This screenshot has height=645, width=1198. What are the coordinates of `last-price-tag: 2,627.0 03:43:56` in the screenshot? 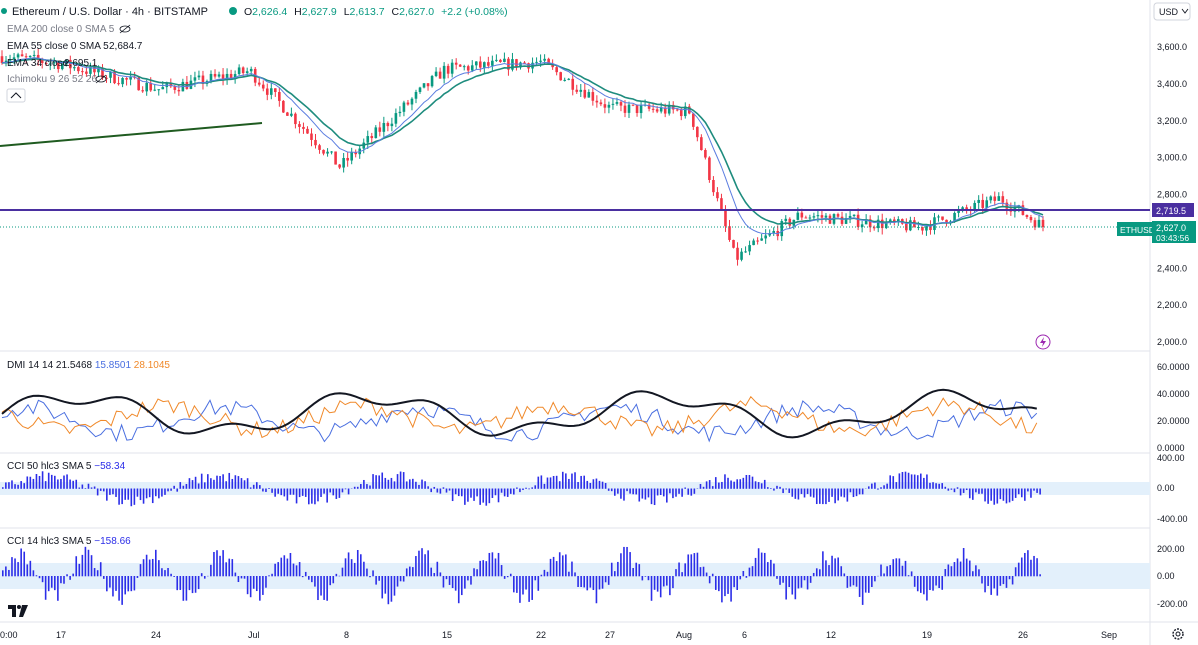 It's located at (1174, 232).